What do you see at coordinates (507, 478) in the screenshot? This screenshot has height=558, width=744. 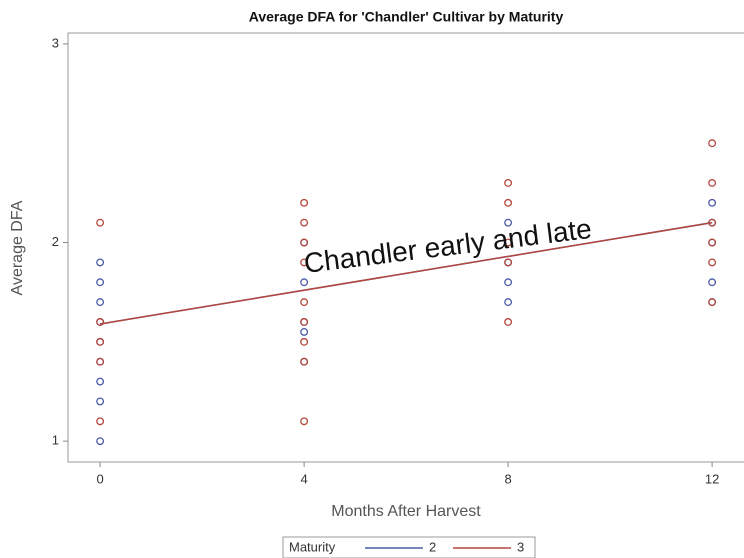 I see `x-tick-label: 8` at bounding box center [507, 478].